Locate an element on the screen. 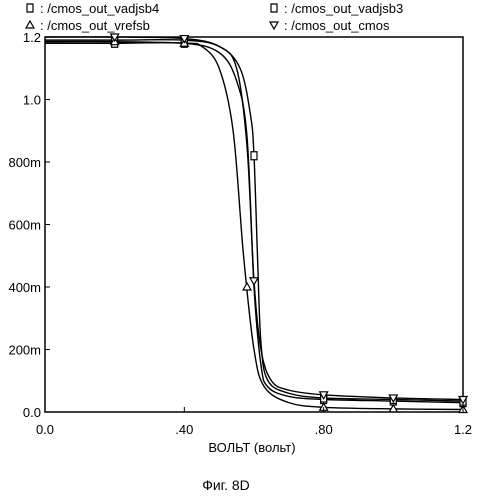  x-tick-label: 0.0 is located at coordinates (45, 429).